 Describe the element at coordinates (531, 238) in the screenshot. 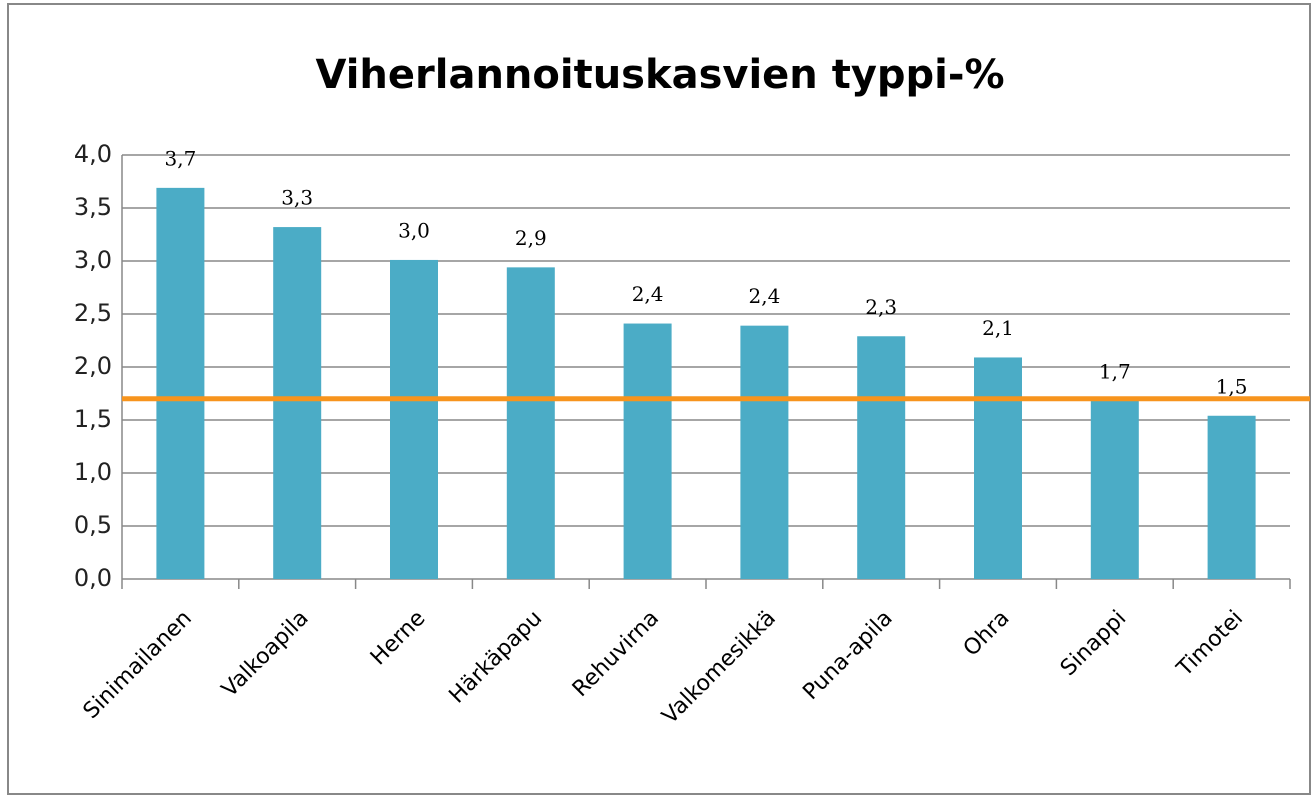

I see `data-label: 2,9` at that location.